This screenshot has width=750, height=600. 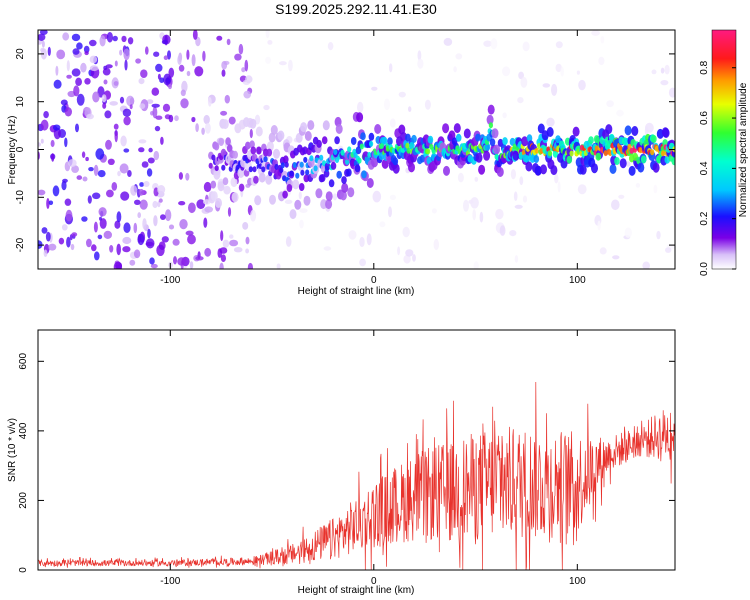 What do you see at coordinates (374, 280) in the screenshot?
I see `x-tick-label: 0` at bounding box center [374, 280].